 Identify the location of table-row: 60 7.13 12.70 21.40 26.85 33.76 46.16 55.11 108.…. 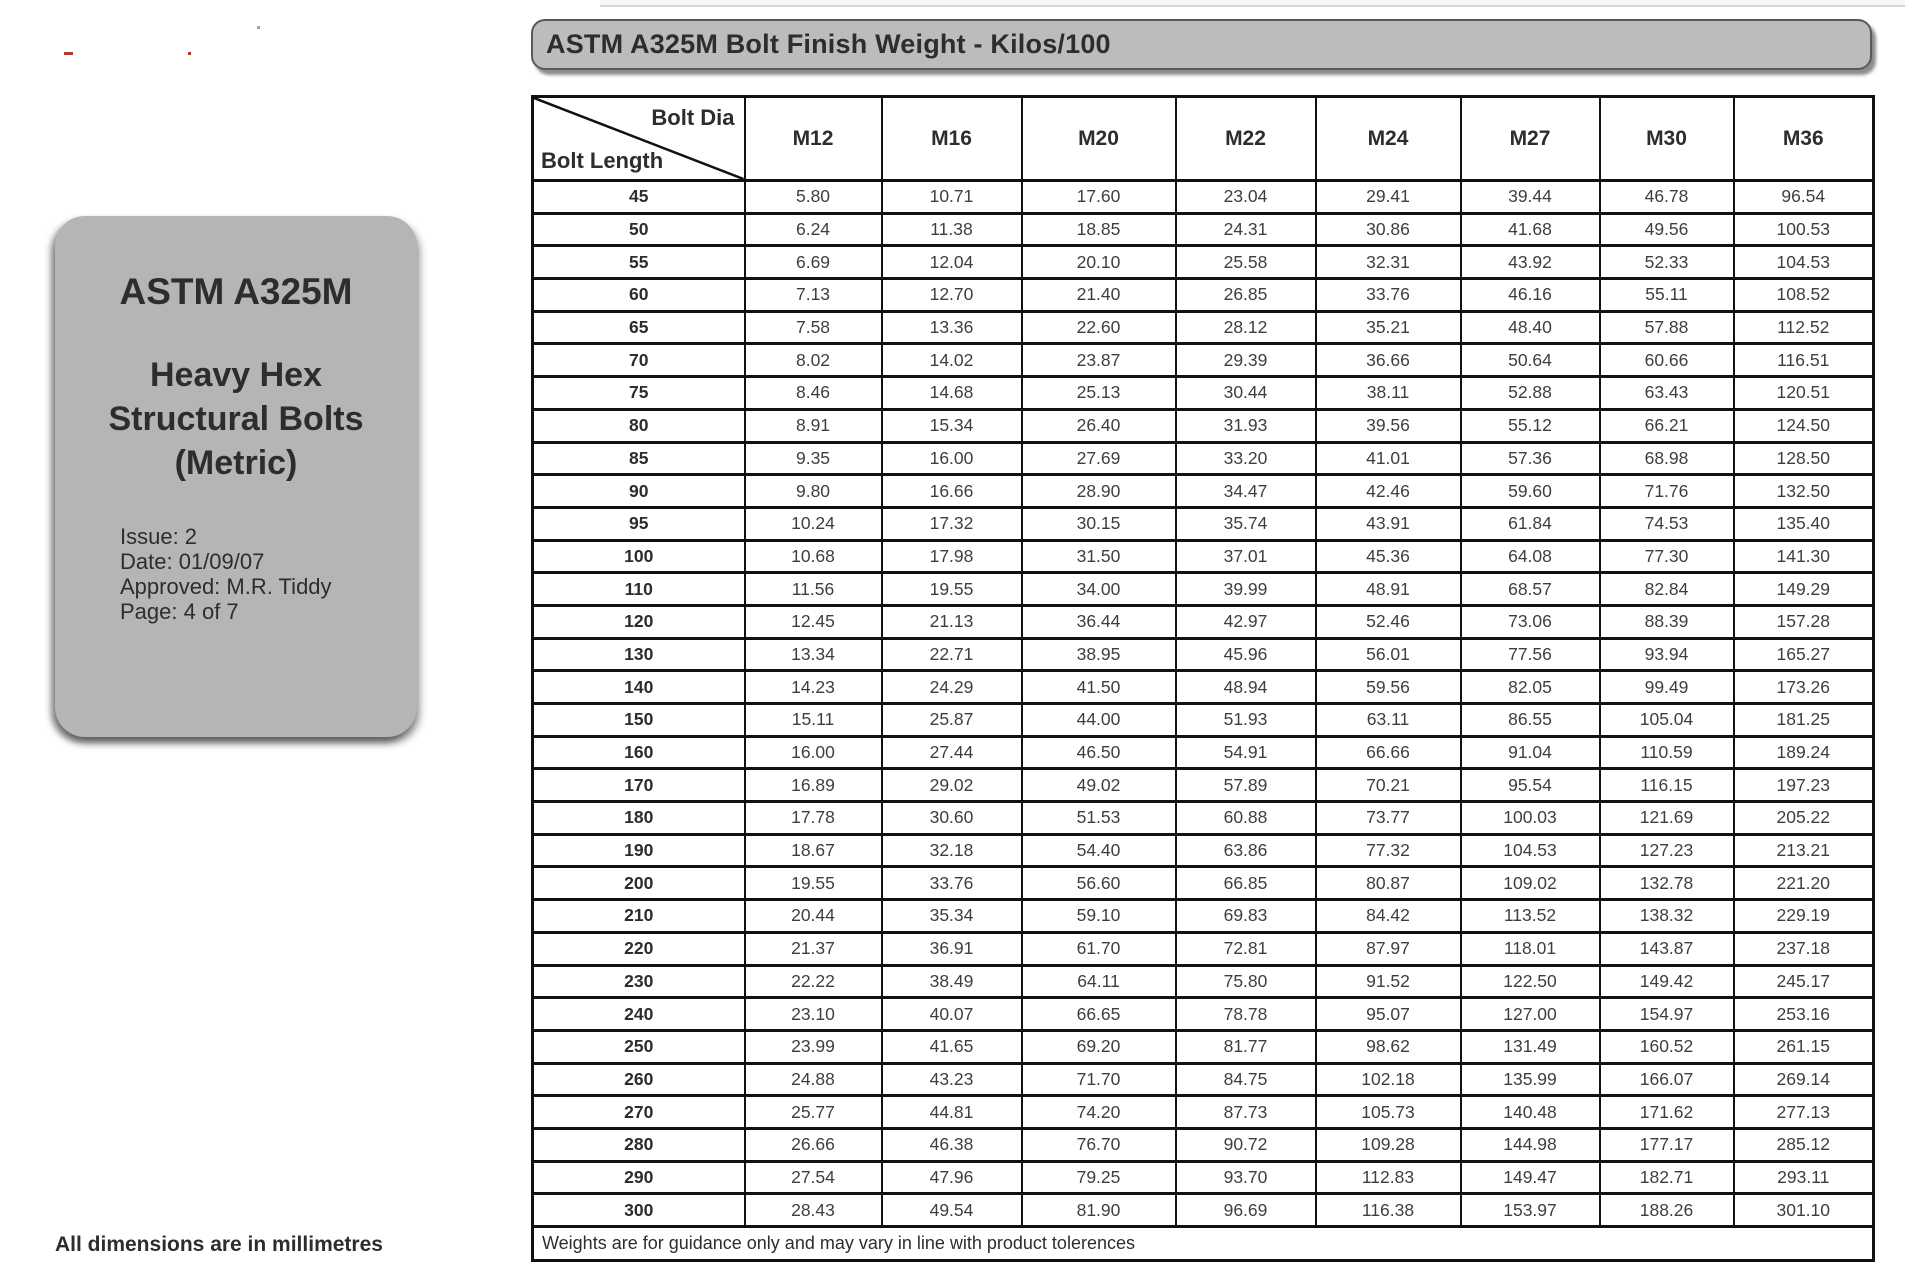
(1203, 295).